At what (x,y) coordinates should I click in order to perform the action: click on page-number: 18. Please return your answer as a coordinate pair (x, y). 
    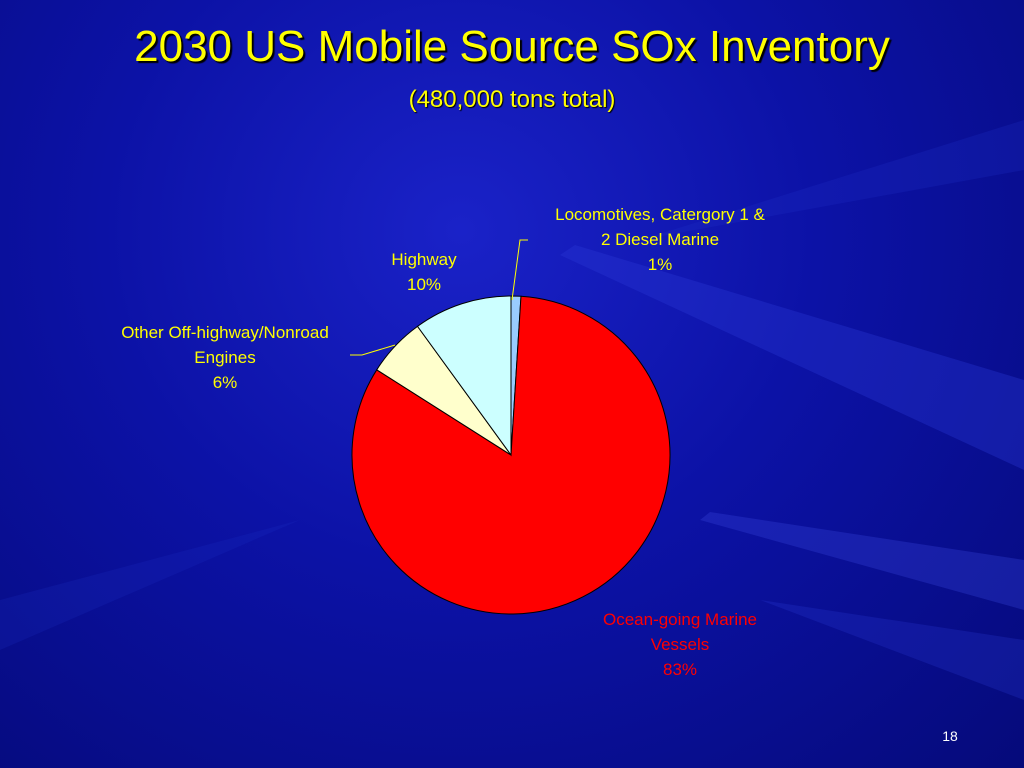
    Looking at the image, I should click on (950, 736).